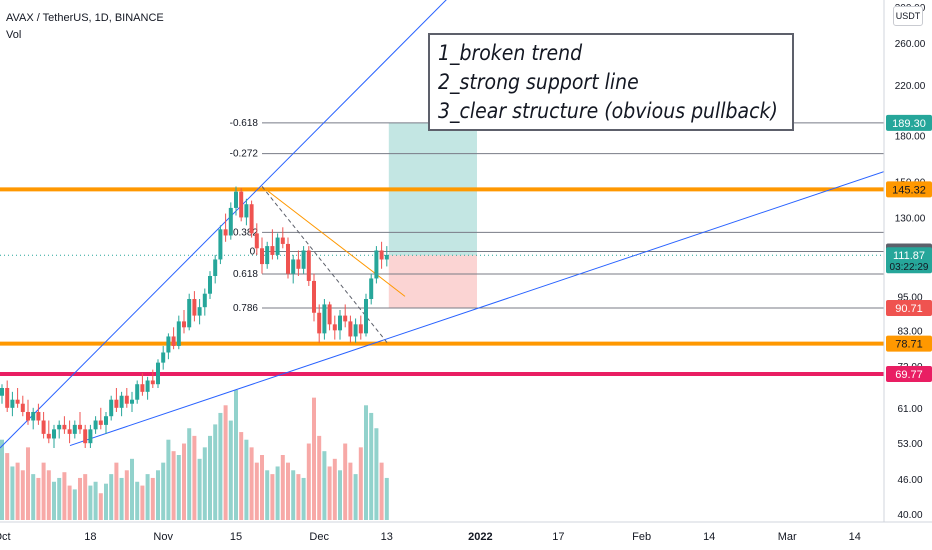 Image resolution: width=932 pixels, height=550 pixels. What do you see at coordinates (709, 537) in the screenshot?
I see `time-tick-label: 14` at bounding box center [709, 537].